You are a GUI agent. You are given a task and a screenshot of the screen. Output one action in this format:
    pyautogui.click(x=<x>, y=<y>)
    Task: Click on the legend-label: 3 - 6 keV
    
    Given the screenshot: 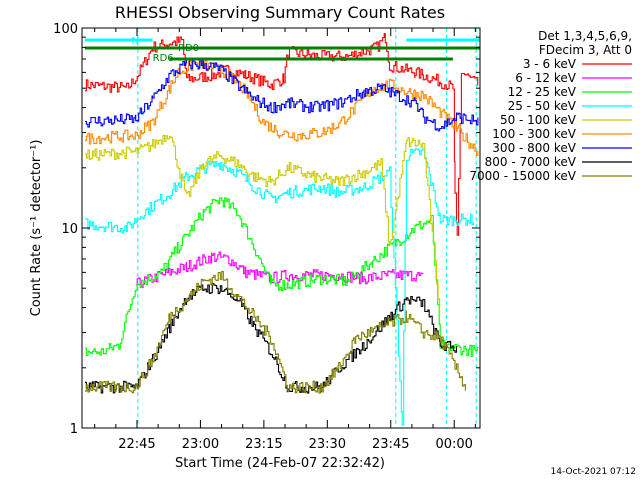 What is the action you would take?
    pyautogui.click(x=550, y=64)
    